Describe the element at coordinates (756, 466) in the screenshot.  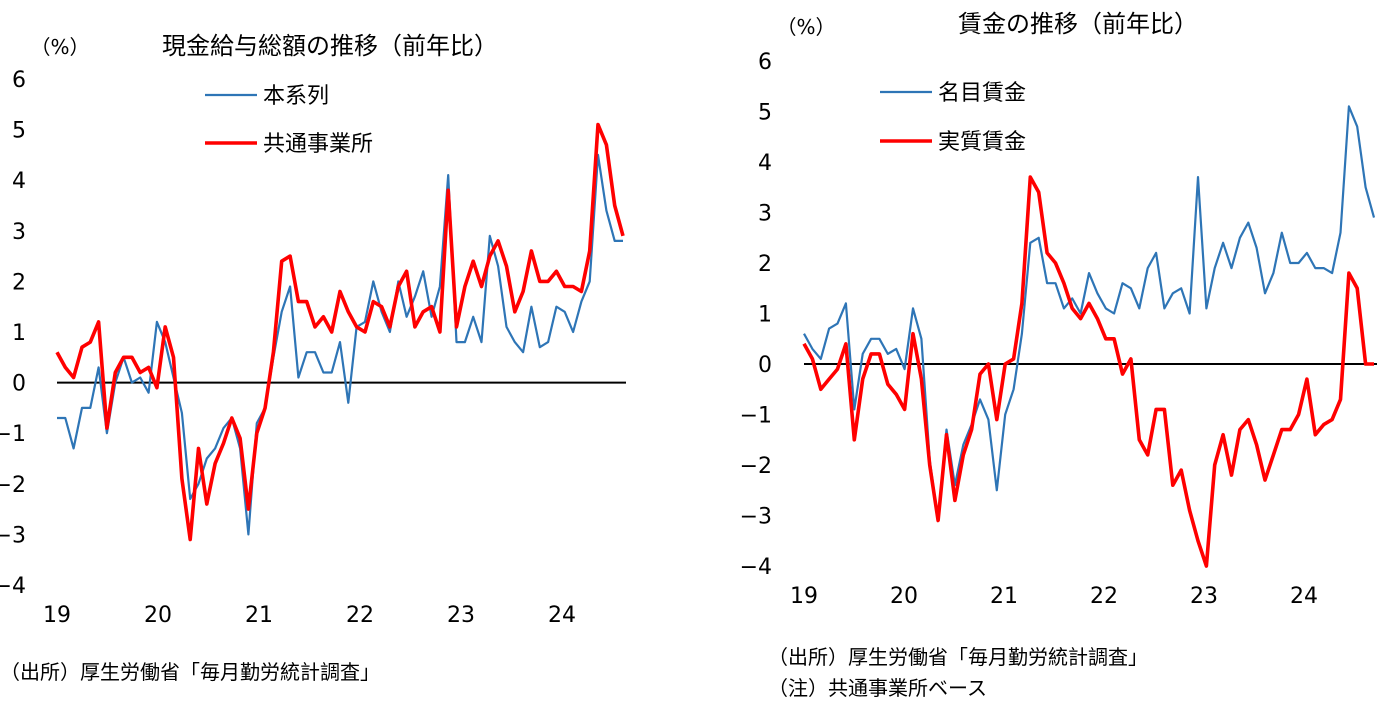
I see `right-y-tick-label: −2` at that location.